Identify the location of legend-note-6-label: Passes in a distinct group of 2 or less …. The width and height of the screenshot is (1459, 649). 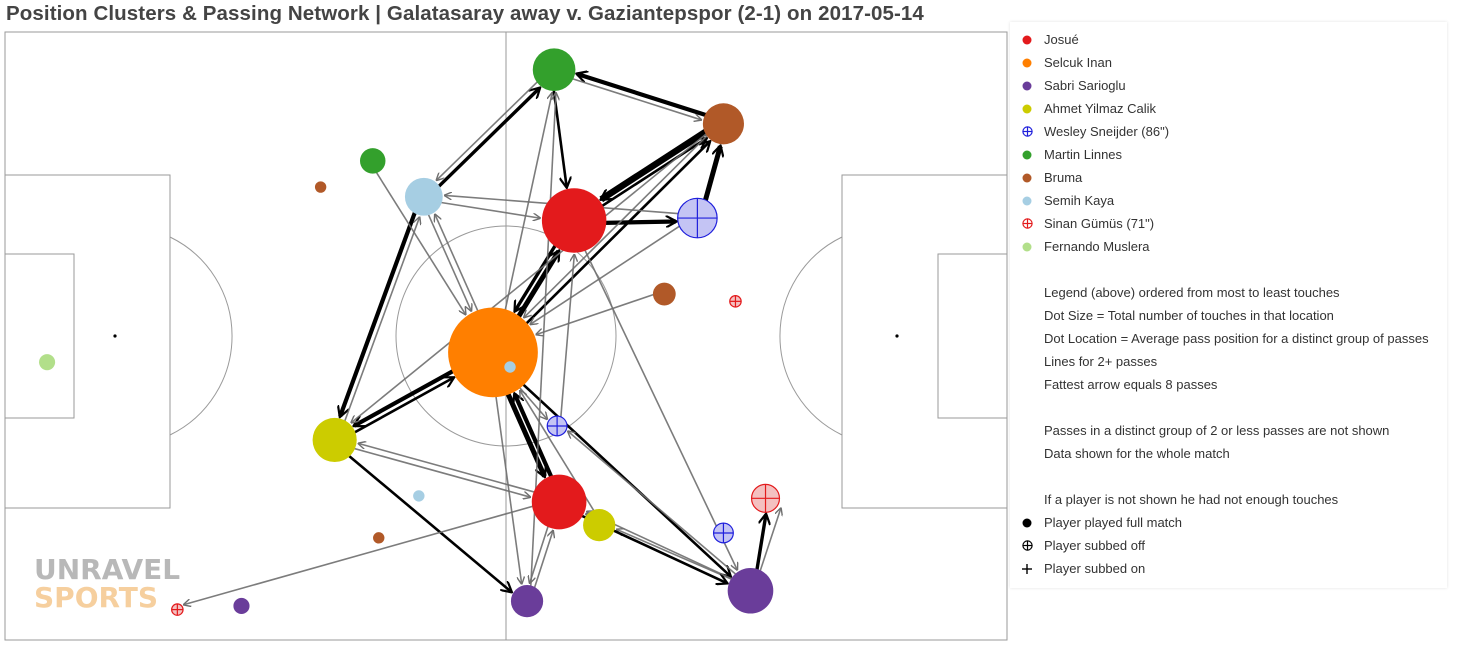
(1217, 430).